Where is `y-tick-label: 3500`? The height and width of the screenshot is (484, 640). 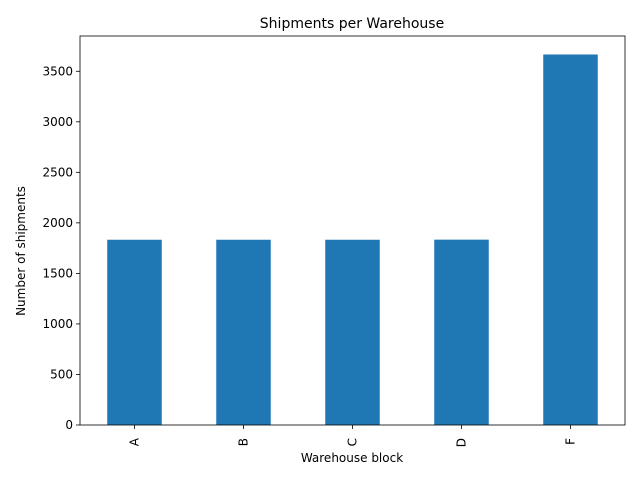 y-tick-label: 3500 is located at coordinates (57, 71).